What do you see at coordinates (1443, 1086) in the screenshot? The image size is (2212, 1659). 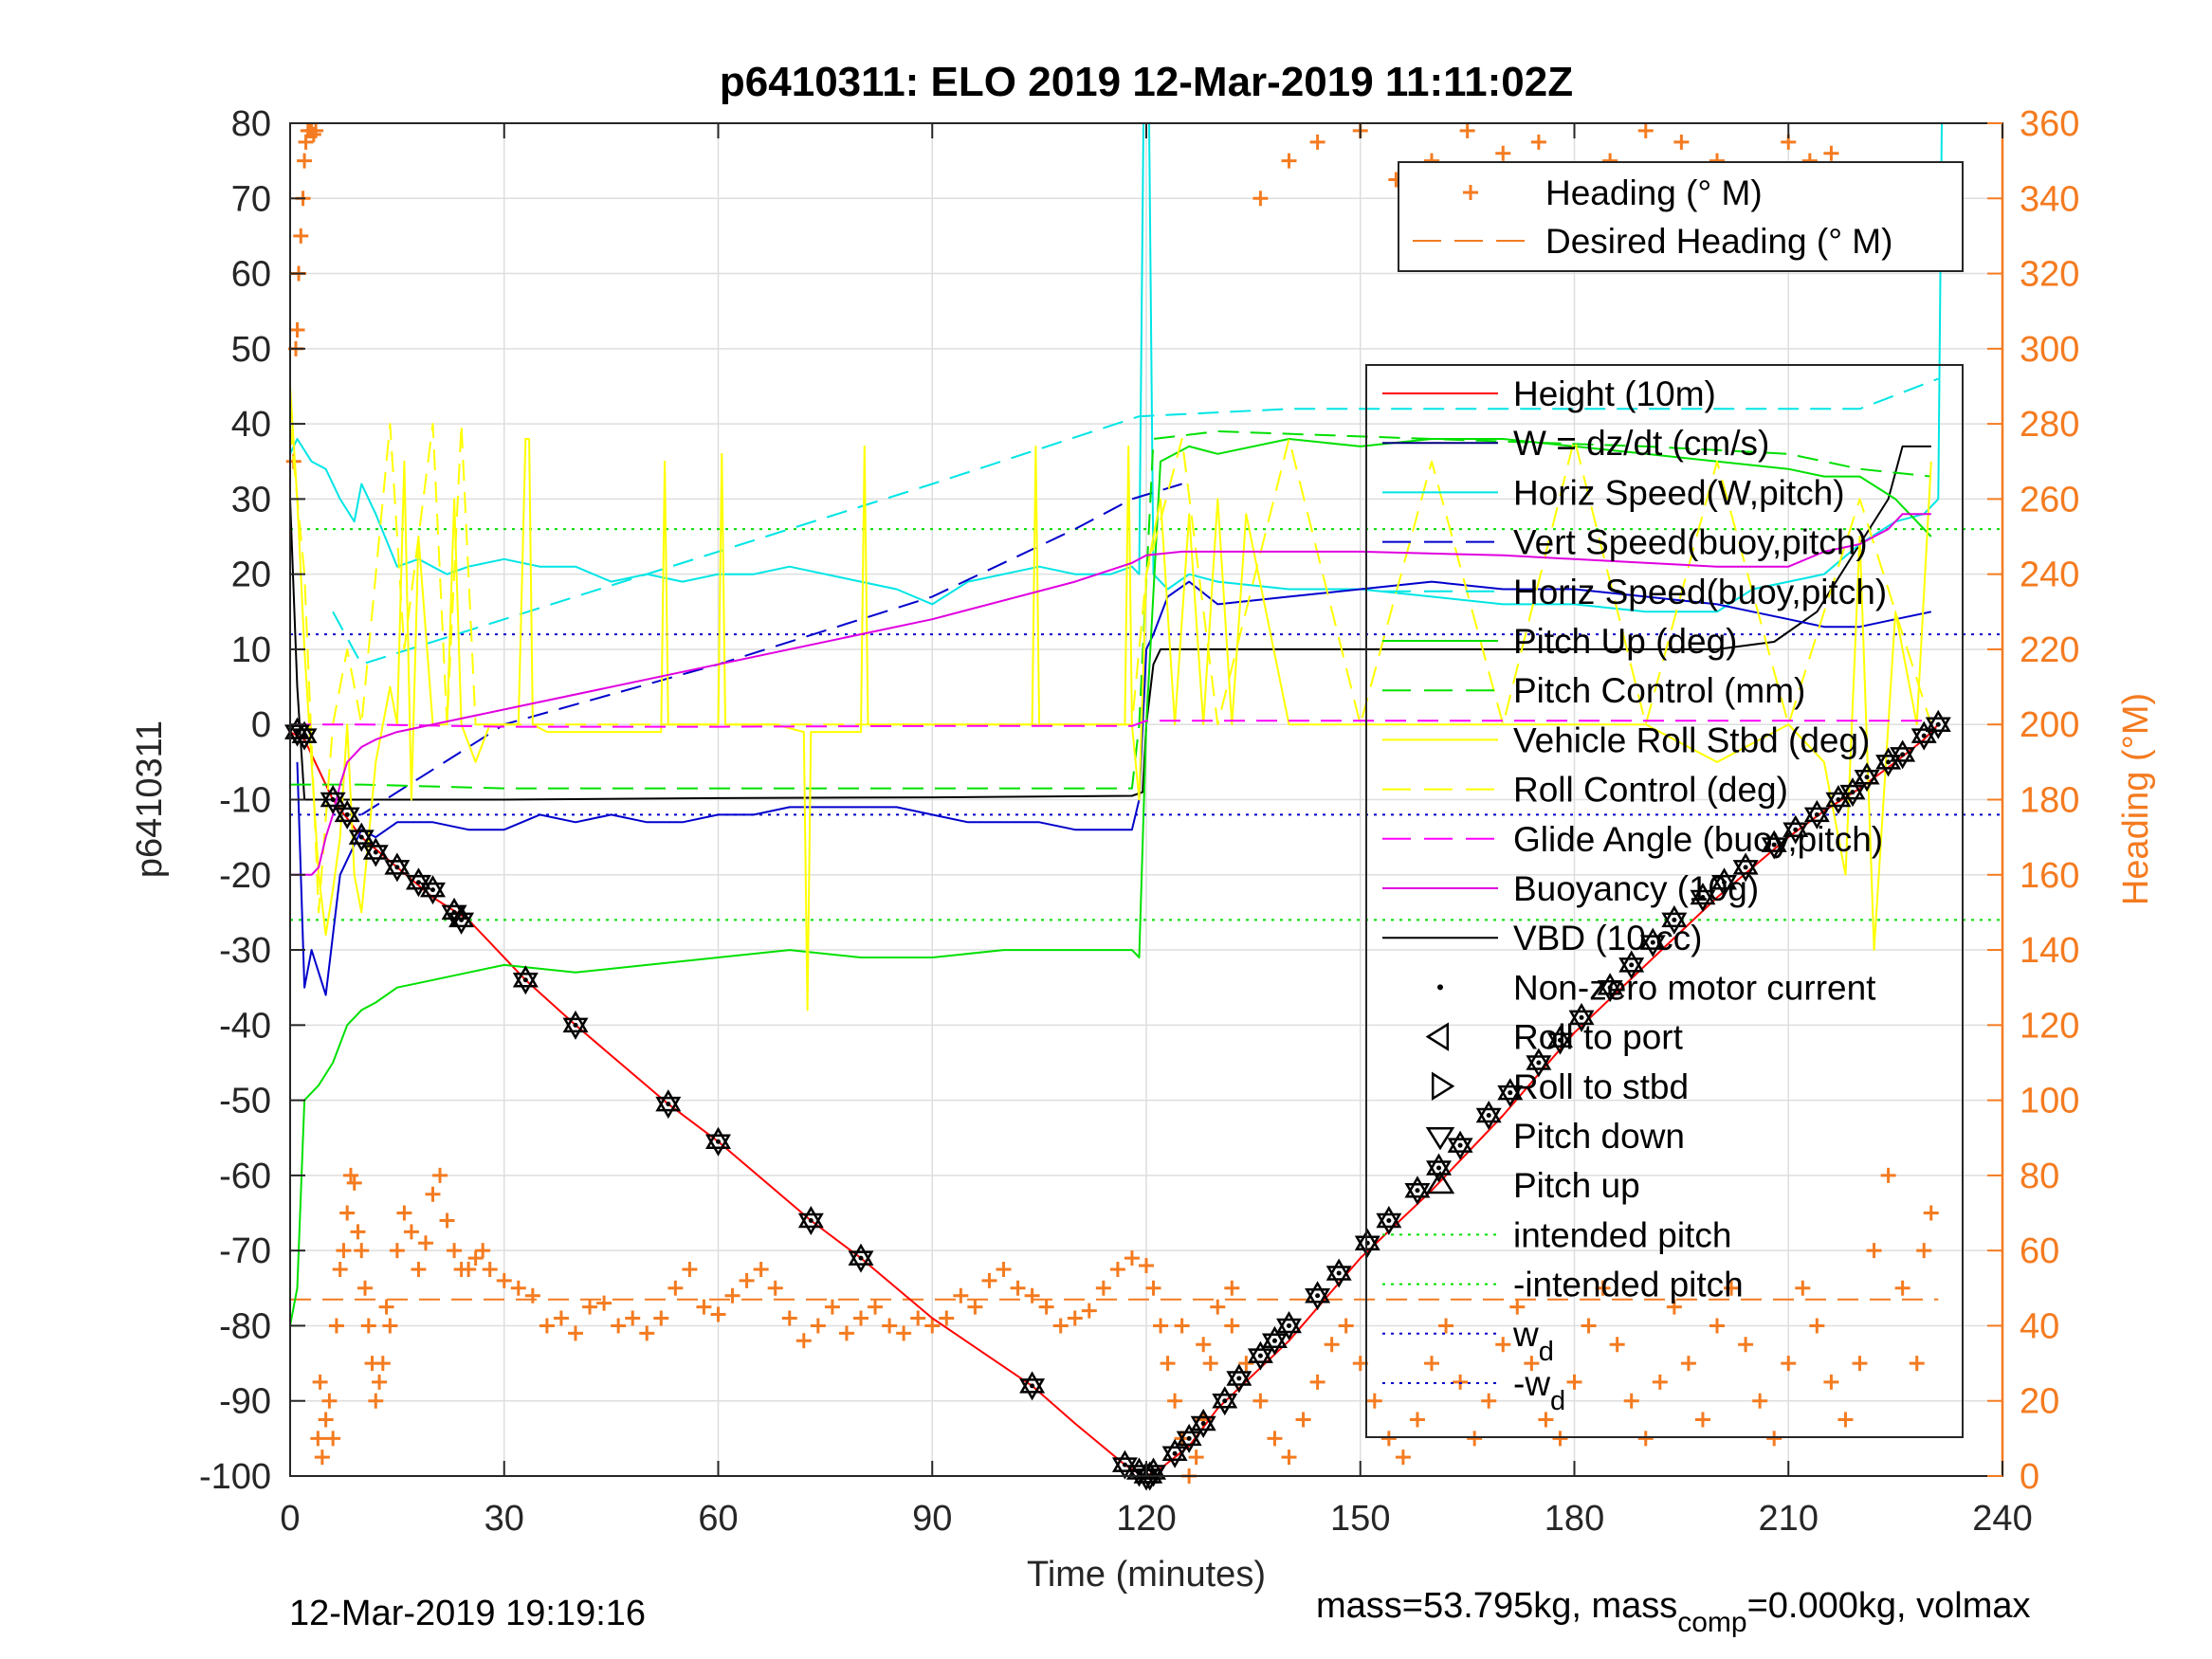 I see `legend-tri-right-icon` at bounding box center [1443, 1086].